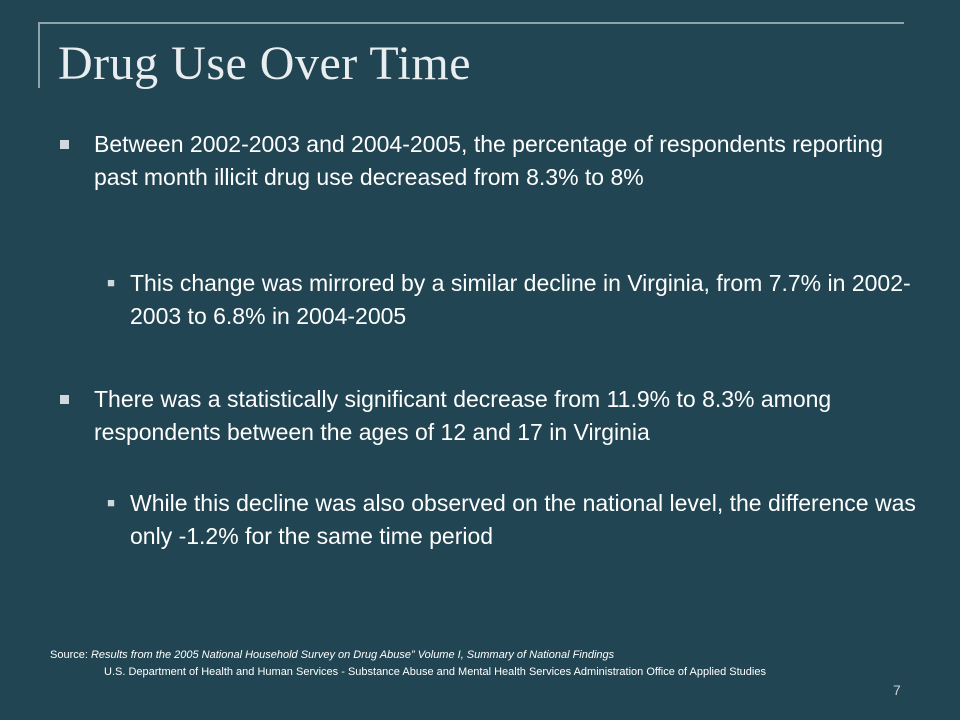 This screenshot has height=720, width=960. What do you see at coordinates (264, 63) in the screenshot?
I see `slide-title: Drug Use Over Time` at bounding box center [264, 63].